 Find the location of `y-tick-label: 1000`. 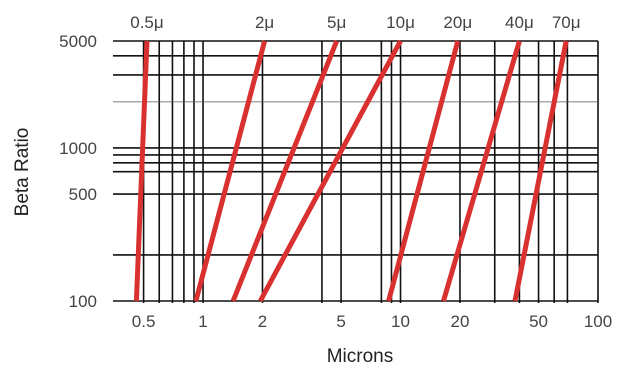

y-tick-label: 1000 is located at coordinates (78, 148).